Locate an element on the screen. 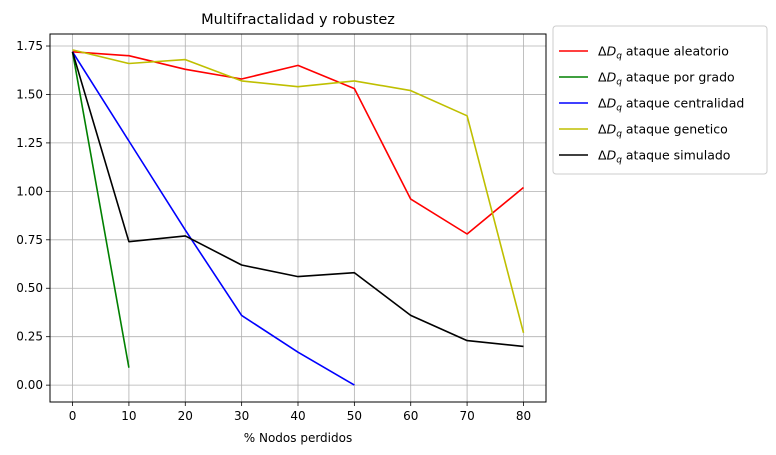  x-tick-label: 30 is located at coordinates (241, 416).